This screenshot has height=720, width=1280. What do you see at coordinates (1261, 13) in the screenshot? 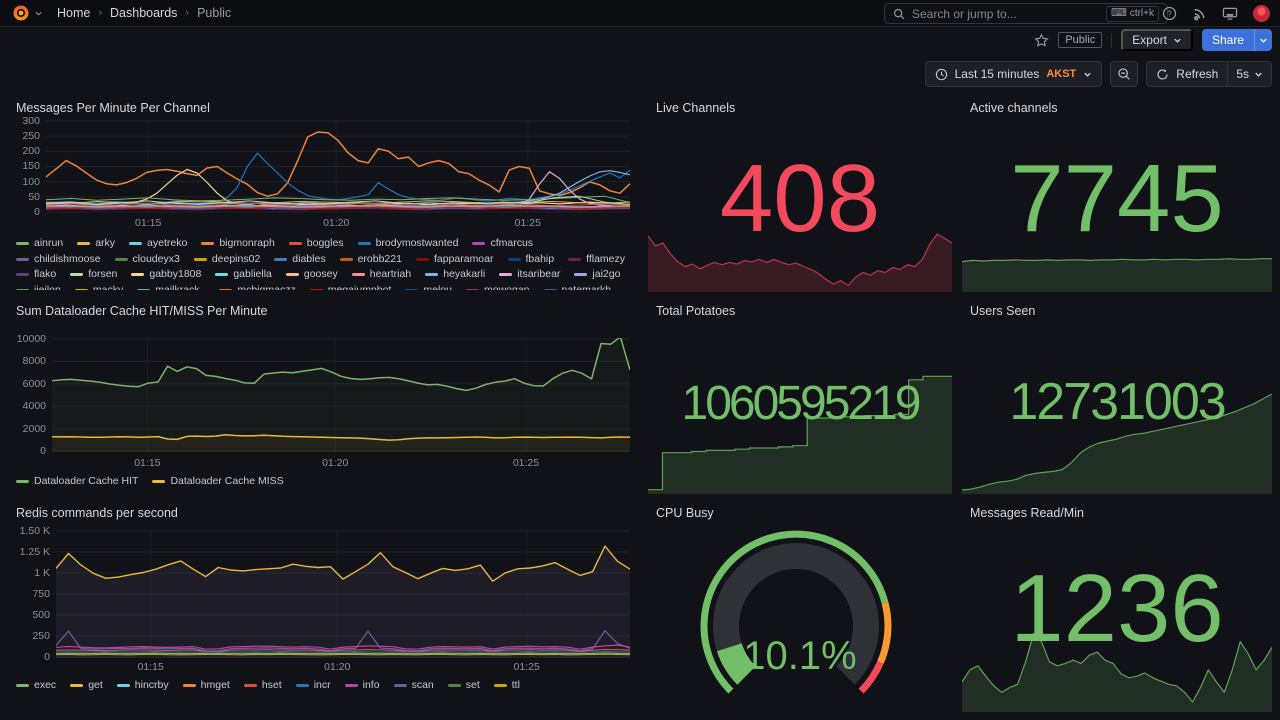
I see `user-avatar` at bounding box center [1261, 13].